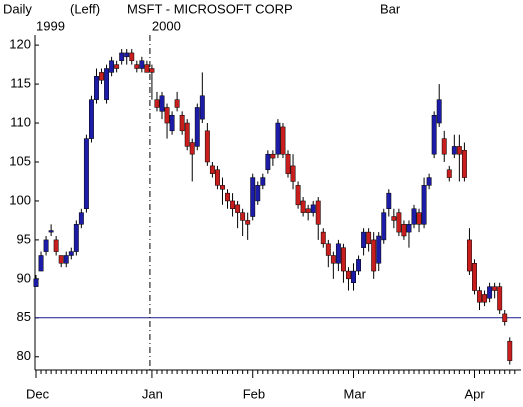 The image size is (523, 407). What do you see at coordinates (38, 393) in the screenshot?
I see `x-tick-label: Dec` at bounding box center [38, 393].